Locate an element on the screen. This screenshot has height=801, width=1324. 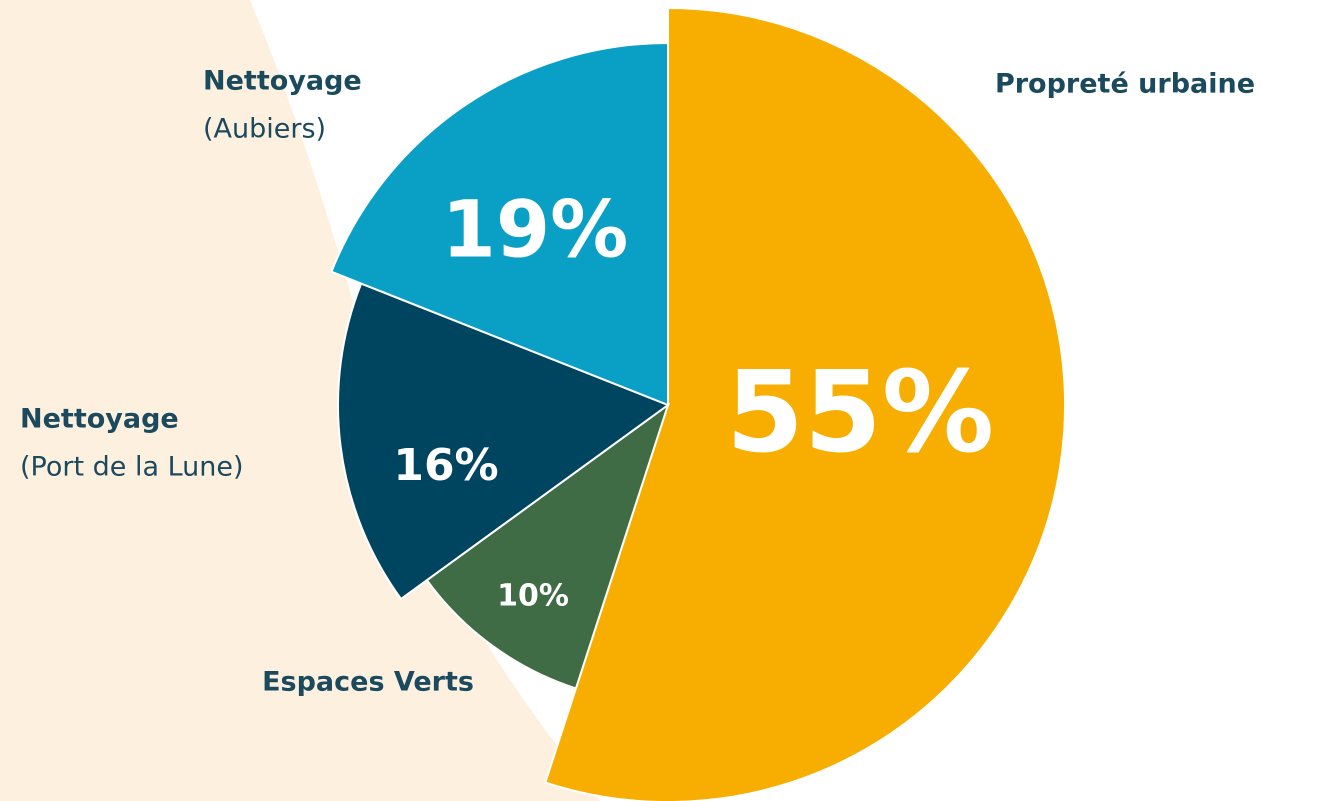
value-label: 55% is located at coordinates (860, 413).